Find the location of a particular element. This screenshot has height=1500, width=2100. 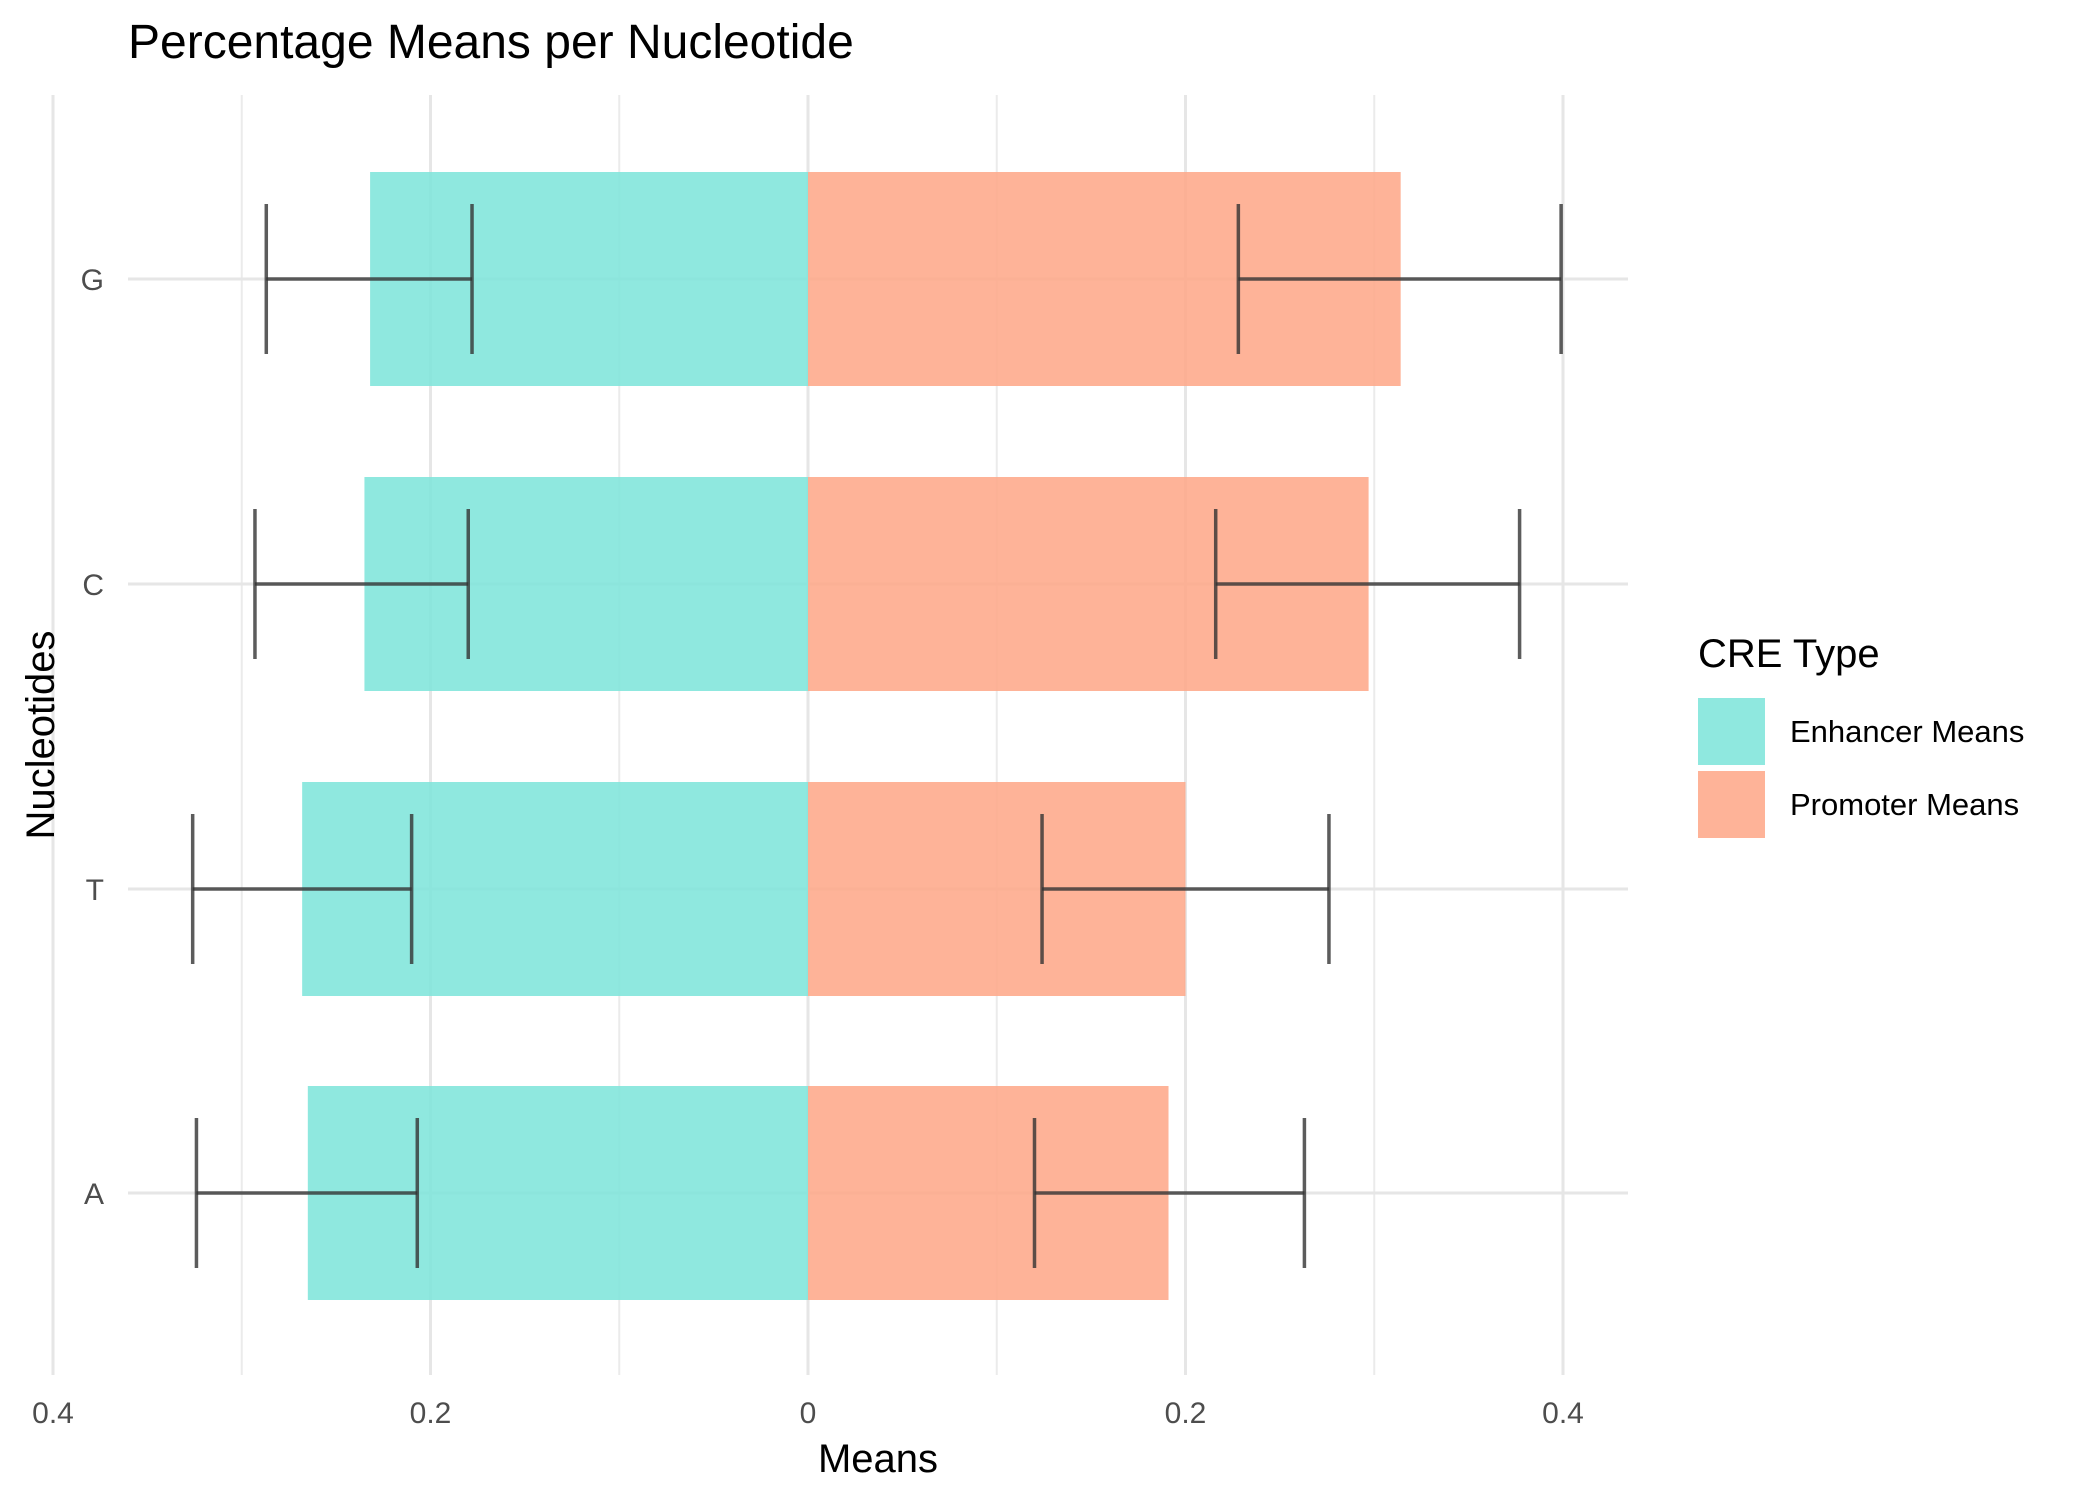

chart-title: Percentage Means per Nucleotide is located at coordinates (491, 42).